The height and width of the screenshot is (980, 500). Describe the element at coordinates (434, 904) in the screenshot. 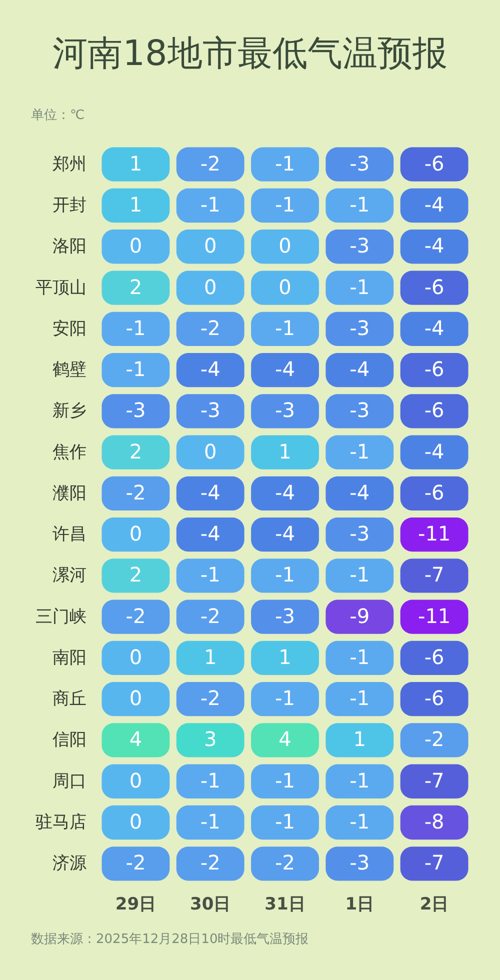

I see `x-tick-label: 2日` at that location.